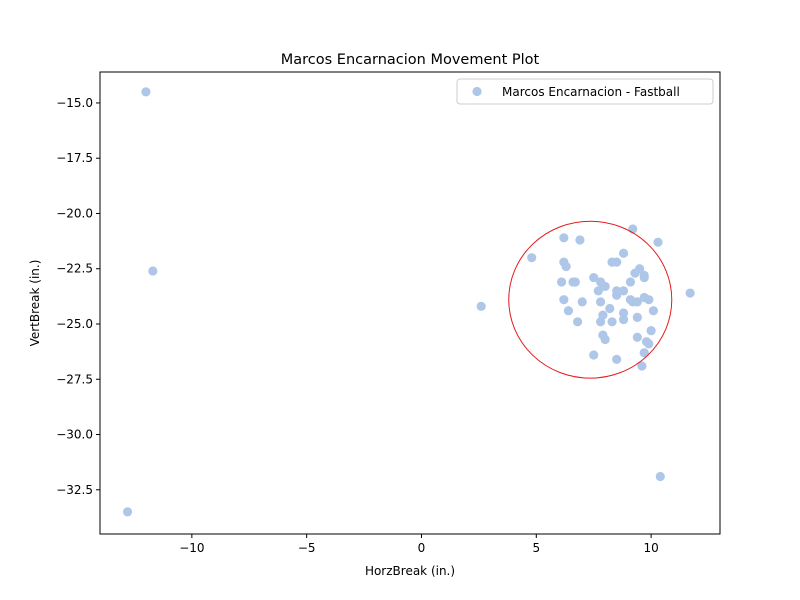 This screenshot has height=600, width=800. I want to click on highlight-circle, so click(590, 299).